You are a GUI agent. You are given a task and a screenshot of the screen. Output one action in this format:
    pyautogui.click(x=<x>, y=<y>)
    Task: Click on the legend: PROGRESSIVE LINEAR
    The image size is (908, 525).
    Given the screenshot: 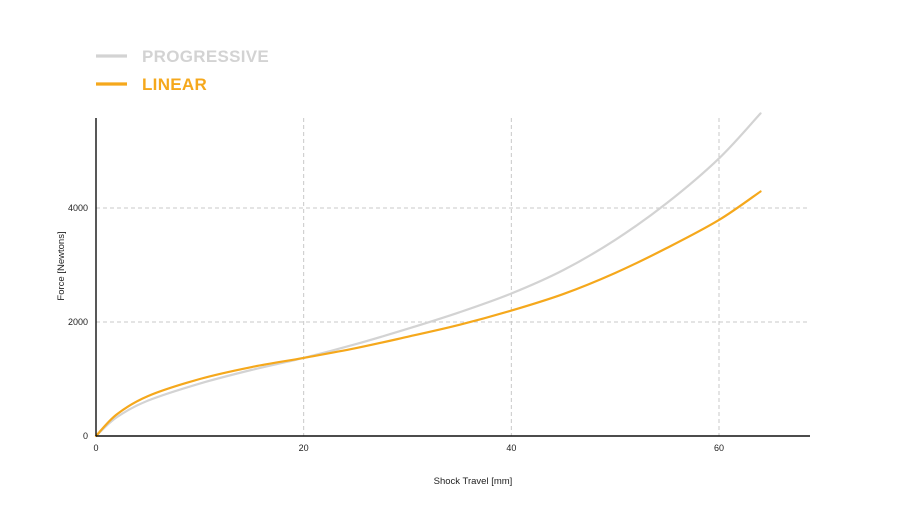 What is the action you would take?
    pyautogui.click(x=182, y=70)
    